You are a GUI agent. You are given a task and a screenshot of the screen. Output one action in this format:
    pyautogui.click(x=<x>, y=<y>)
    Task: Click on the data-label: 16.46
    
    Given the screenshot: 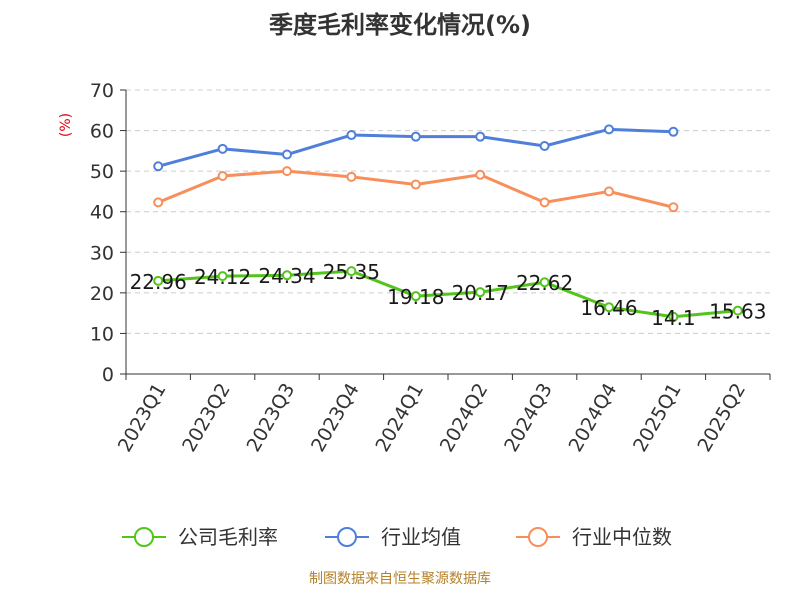 What is the action you would take?
    pyautogui.click(x=608, y=308)
    